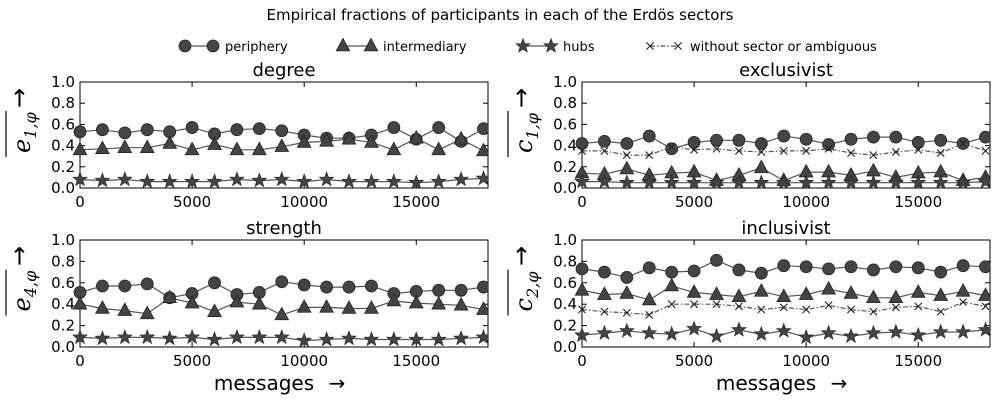  Describe the element at coordinates (785, 228) in the screenshot. I see `panel-title: inclusivist` at that location.